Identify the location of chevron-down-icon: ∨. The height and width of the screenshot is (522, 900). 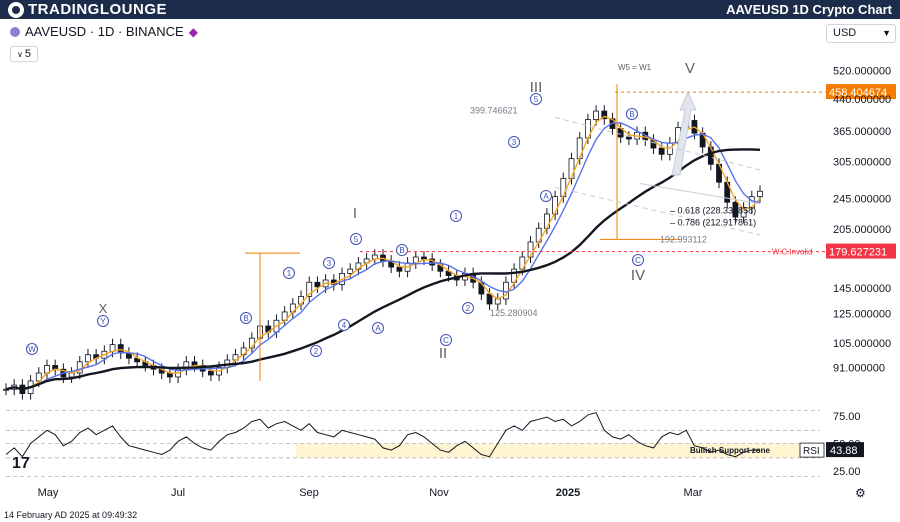
(20, 54).